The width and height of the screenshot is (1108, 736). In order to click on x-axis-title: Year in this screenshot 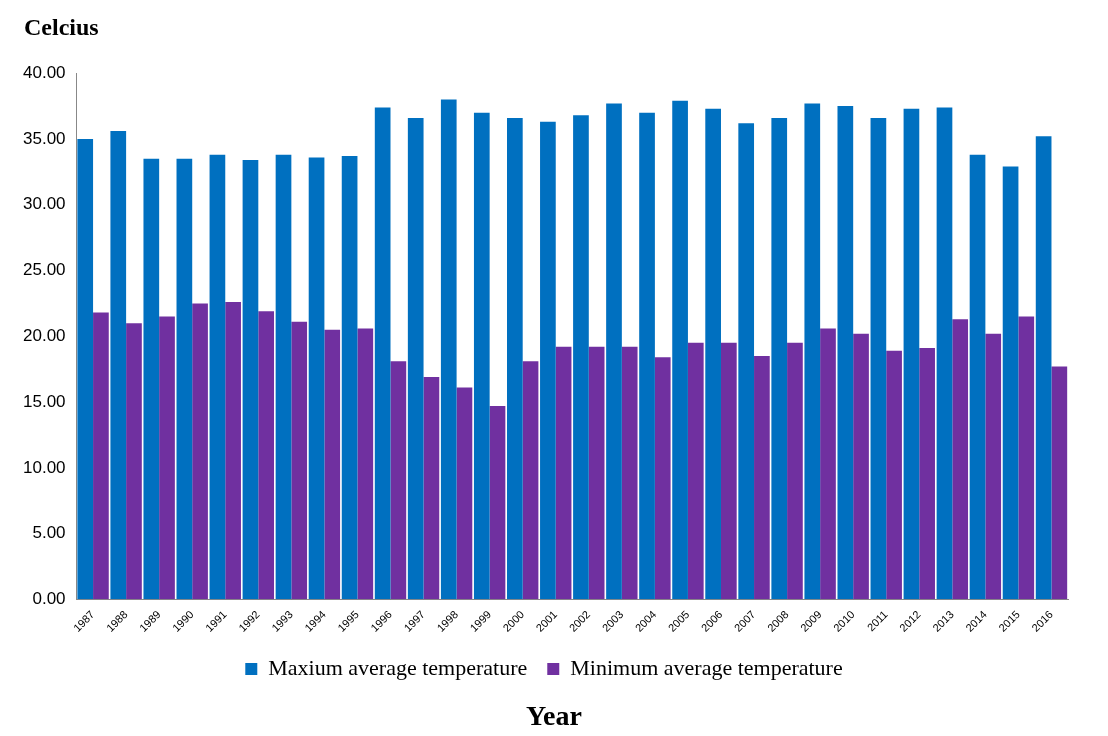, I will do `click(554, 716)`.